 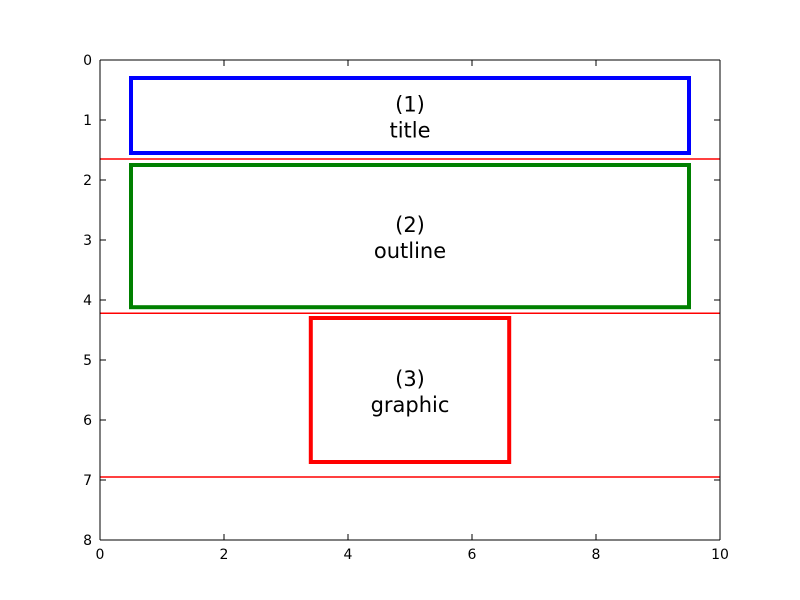 What do you see at coordinates (87, 481) in the screenshot?
I see `y-tick-label-7: 7` at bounding box center [87, 481].